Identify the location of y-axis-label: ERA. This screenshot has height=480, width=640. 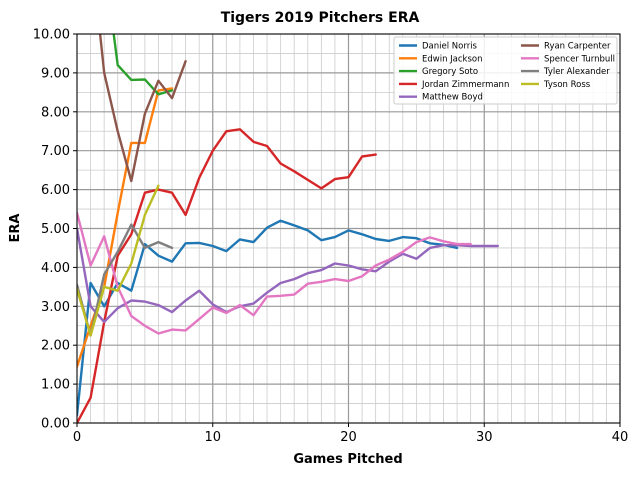
(15, 228).